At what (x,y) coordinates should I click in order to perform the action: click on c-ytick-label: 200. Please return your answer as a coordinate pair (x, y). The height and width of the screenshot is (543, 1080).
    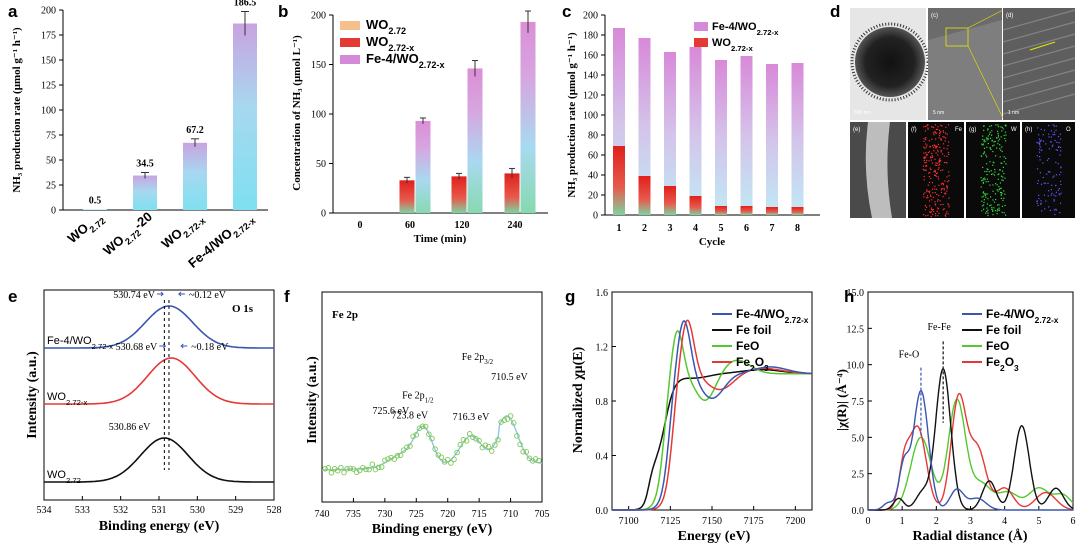
    Looking at the image, I should click on (590, 16).